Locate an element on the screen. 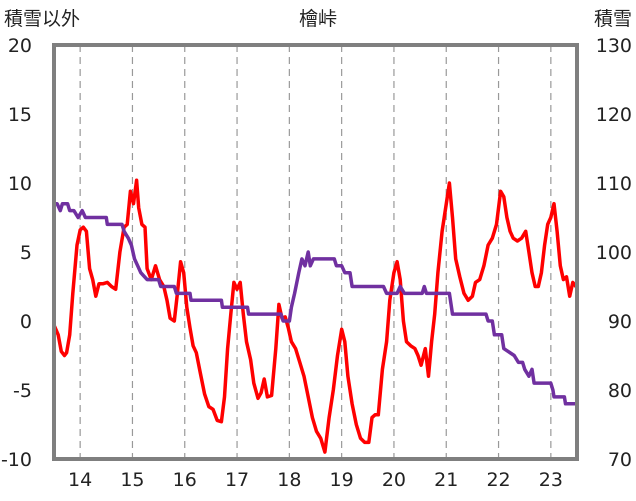  y-left-tick-label: 20 is located at coordinates (20, 46).